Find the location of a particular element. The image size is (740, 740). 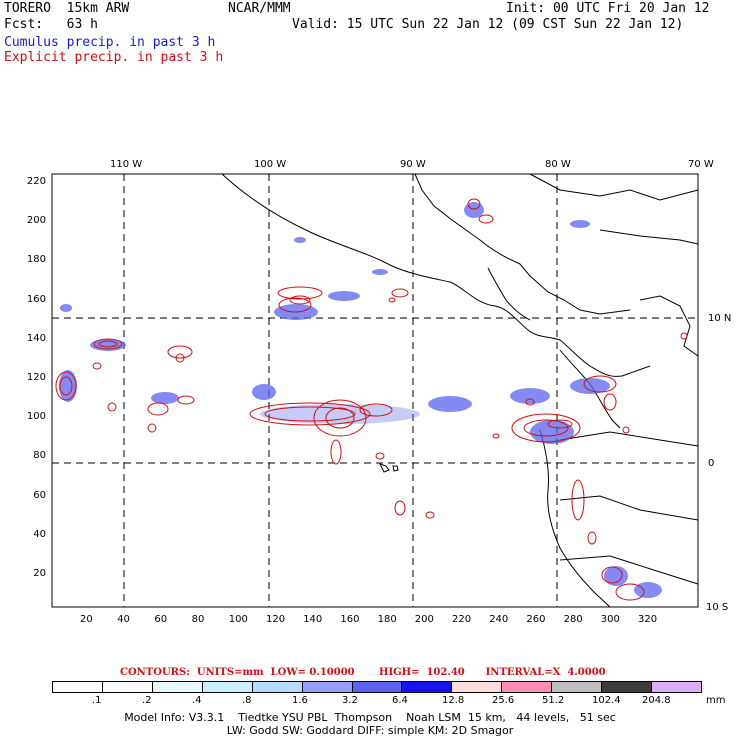

y-tick-label: 20 is located at coordinates (39, 573).